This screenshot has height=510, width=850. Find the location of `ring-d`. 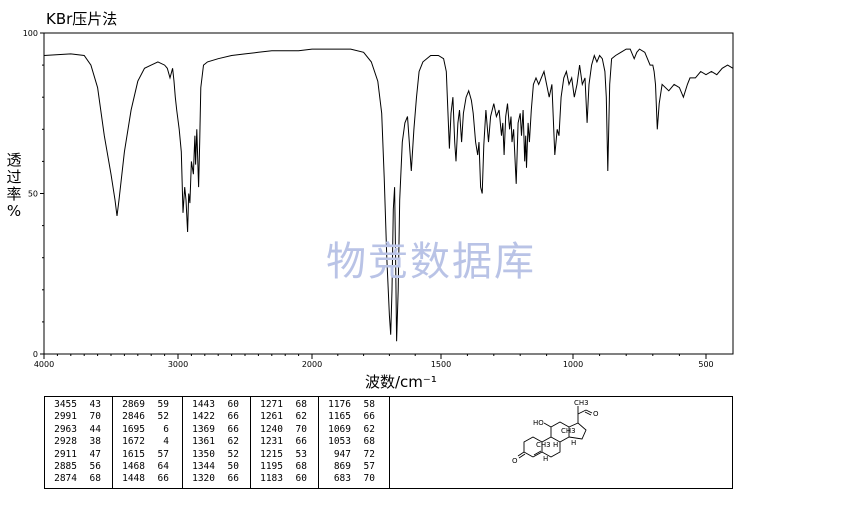

ring-d is located at coordinates (577, 431).